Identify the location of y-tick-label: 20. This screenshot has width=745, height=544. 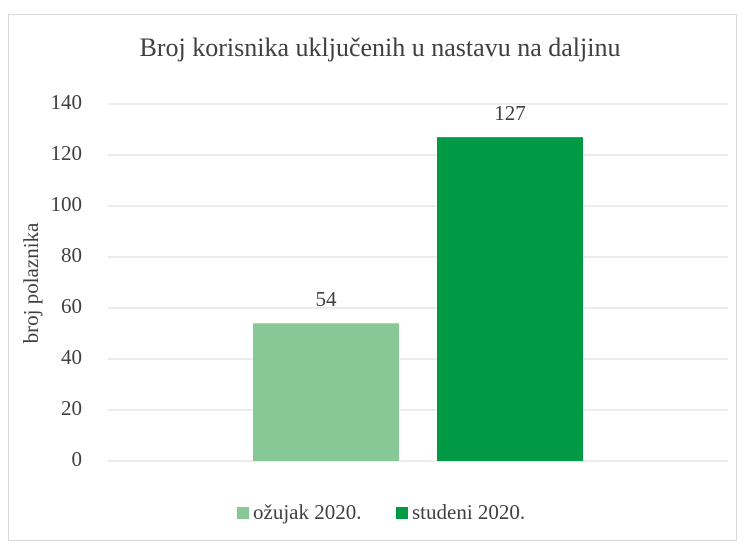
(71, 408).